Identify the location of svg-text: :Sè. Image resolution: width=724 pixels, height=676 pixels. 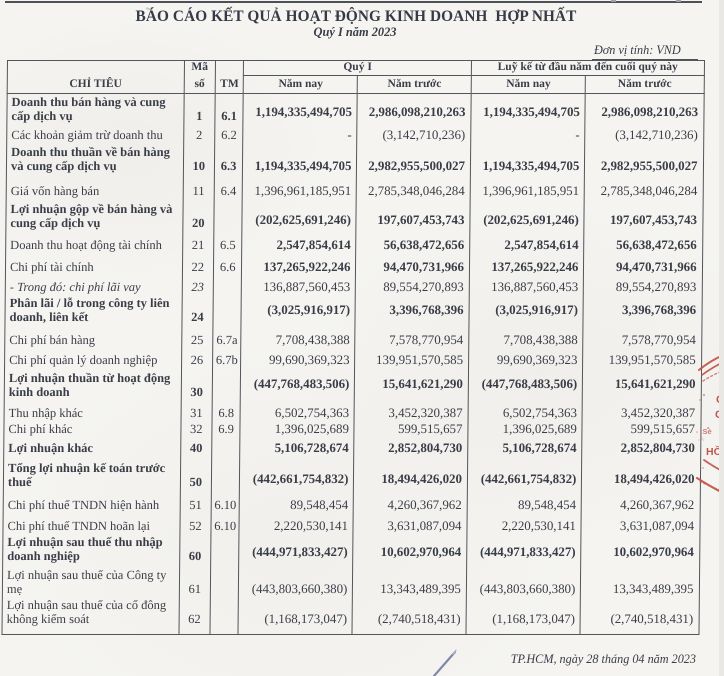
(706, 431).